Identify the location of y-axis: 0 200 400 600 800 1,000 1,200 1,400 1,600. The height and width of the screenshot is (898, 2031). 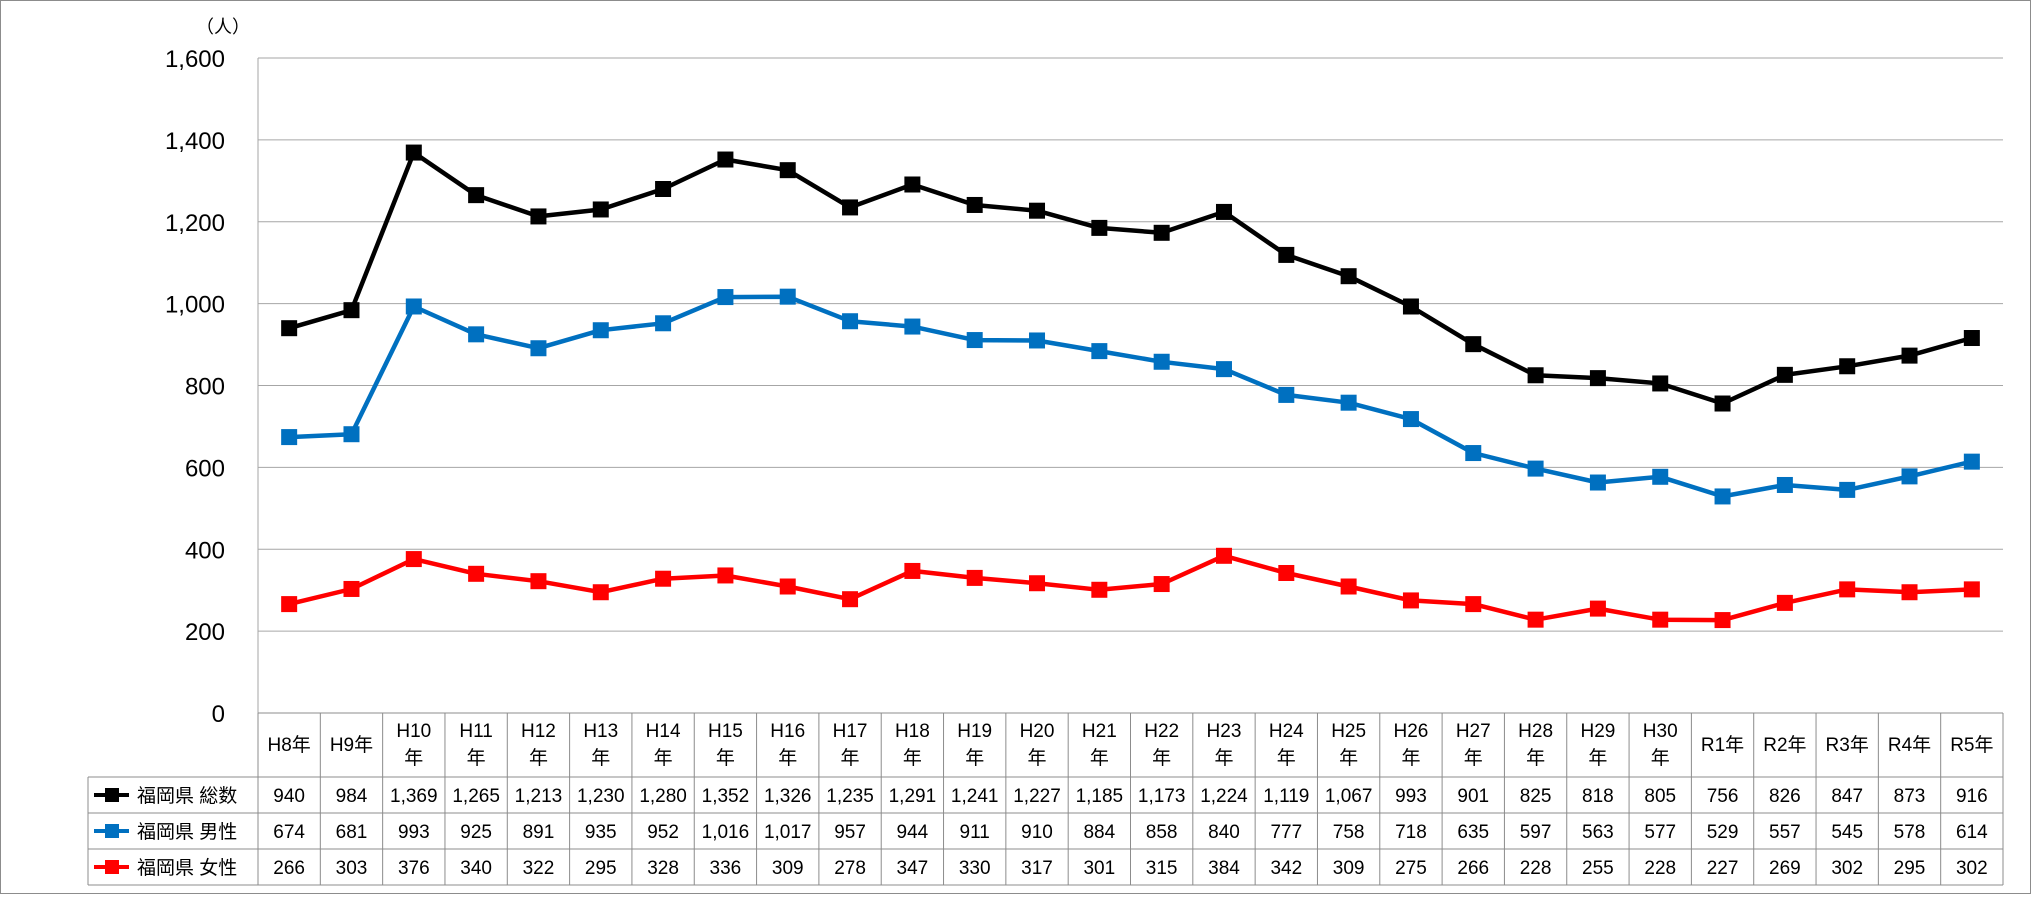
(212, 387).